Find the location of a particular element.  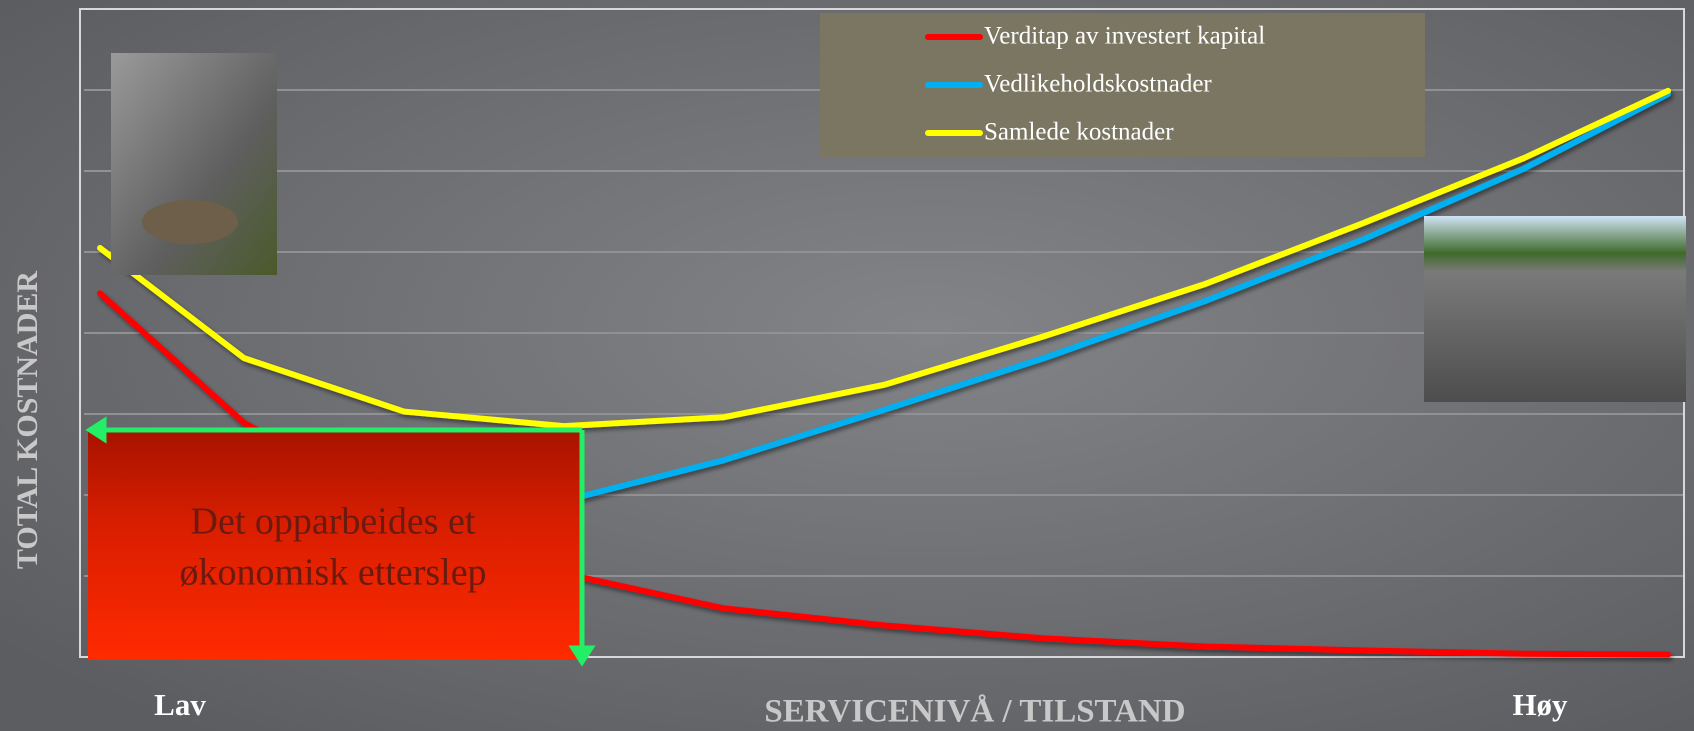

arrows is located at coordinates (340, 541).